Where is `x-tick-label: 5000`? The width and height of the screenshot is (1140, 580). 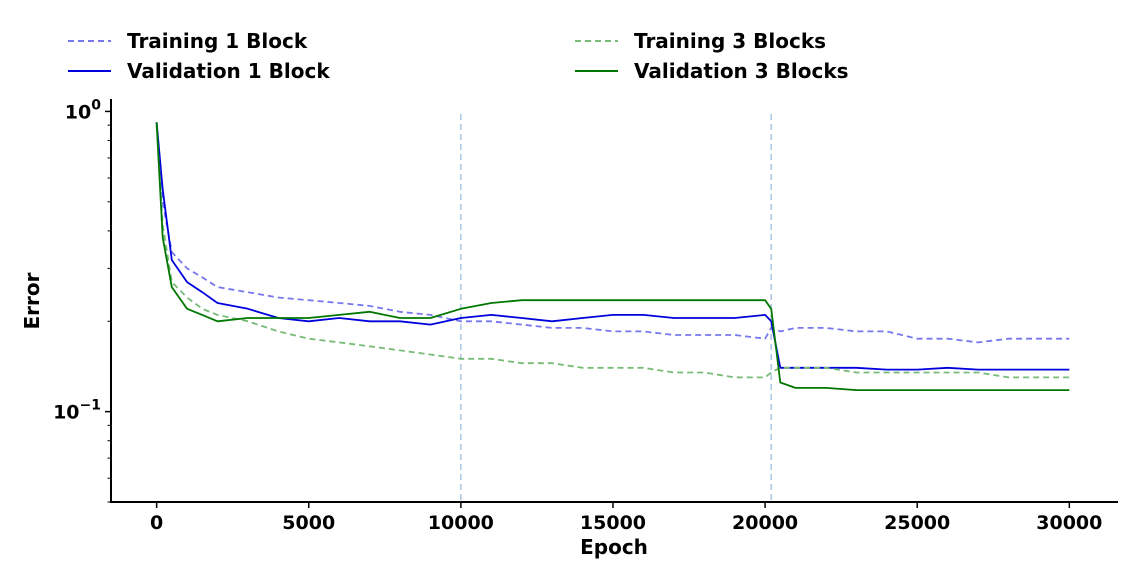
x-tick-label: 5000 is located at coordinates (308, 523).